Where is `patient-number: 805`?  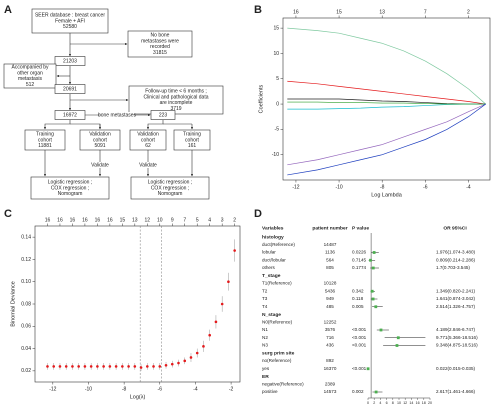
patient-number: 805 is located at coordinates (330, 267).